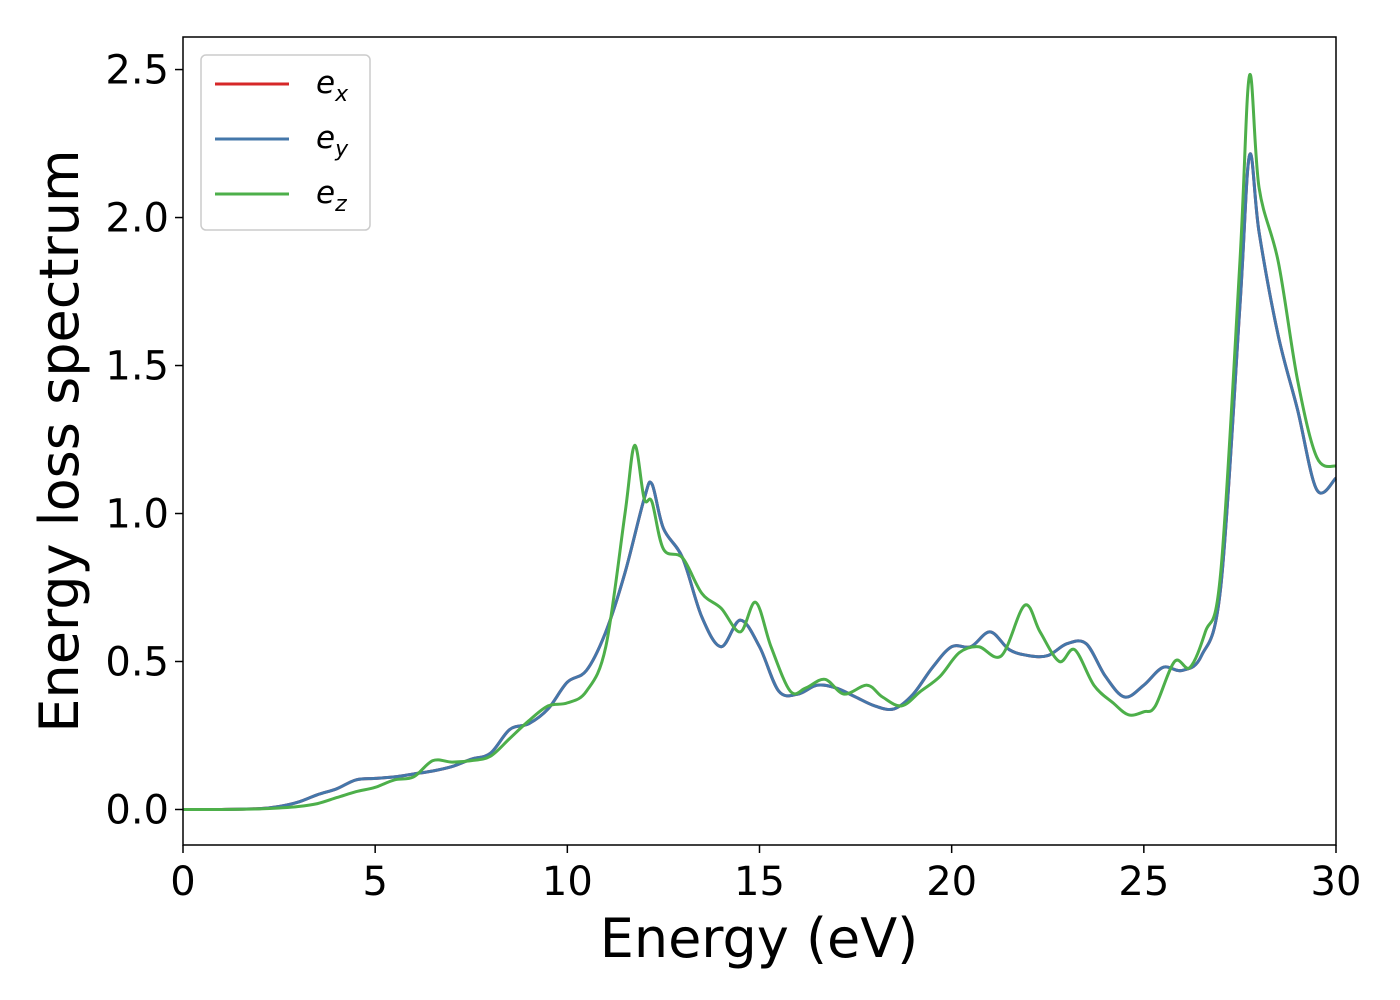  Describe the element at coordinates (137, 515) in the screenshot. I see `y-tick-label: 1.0` at that location.